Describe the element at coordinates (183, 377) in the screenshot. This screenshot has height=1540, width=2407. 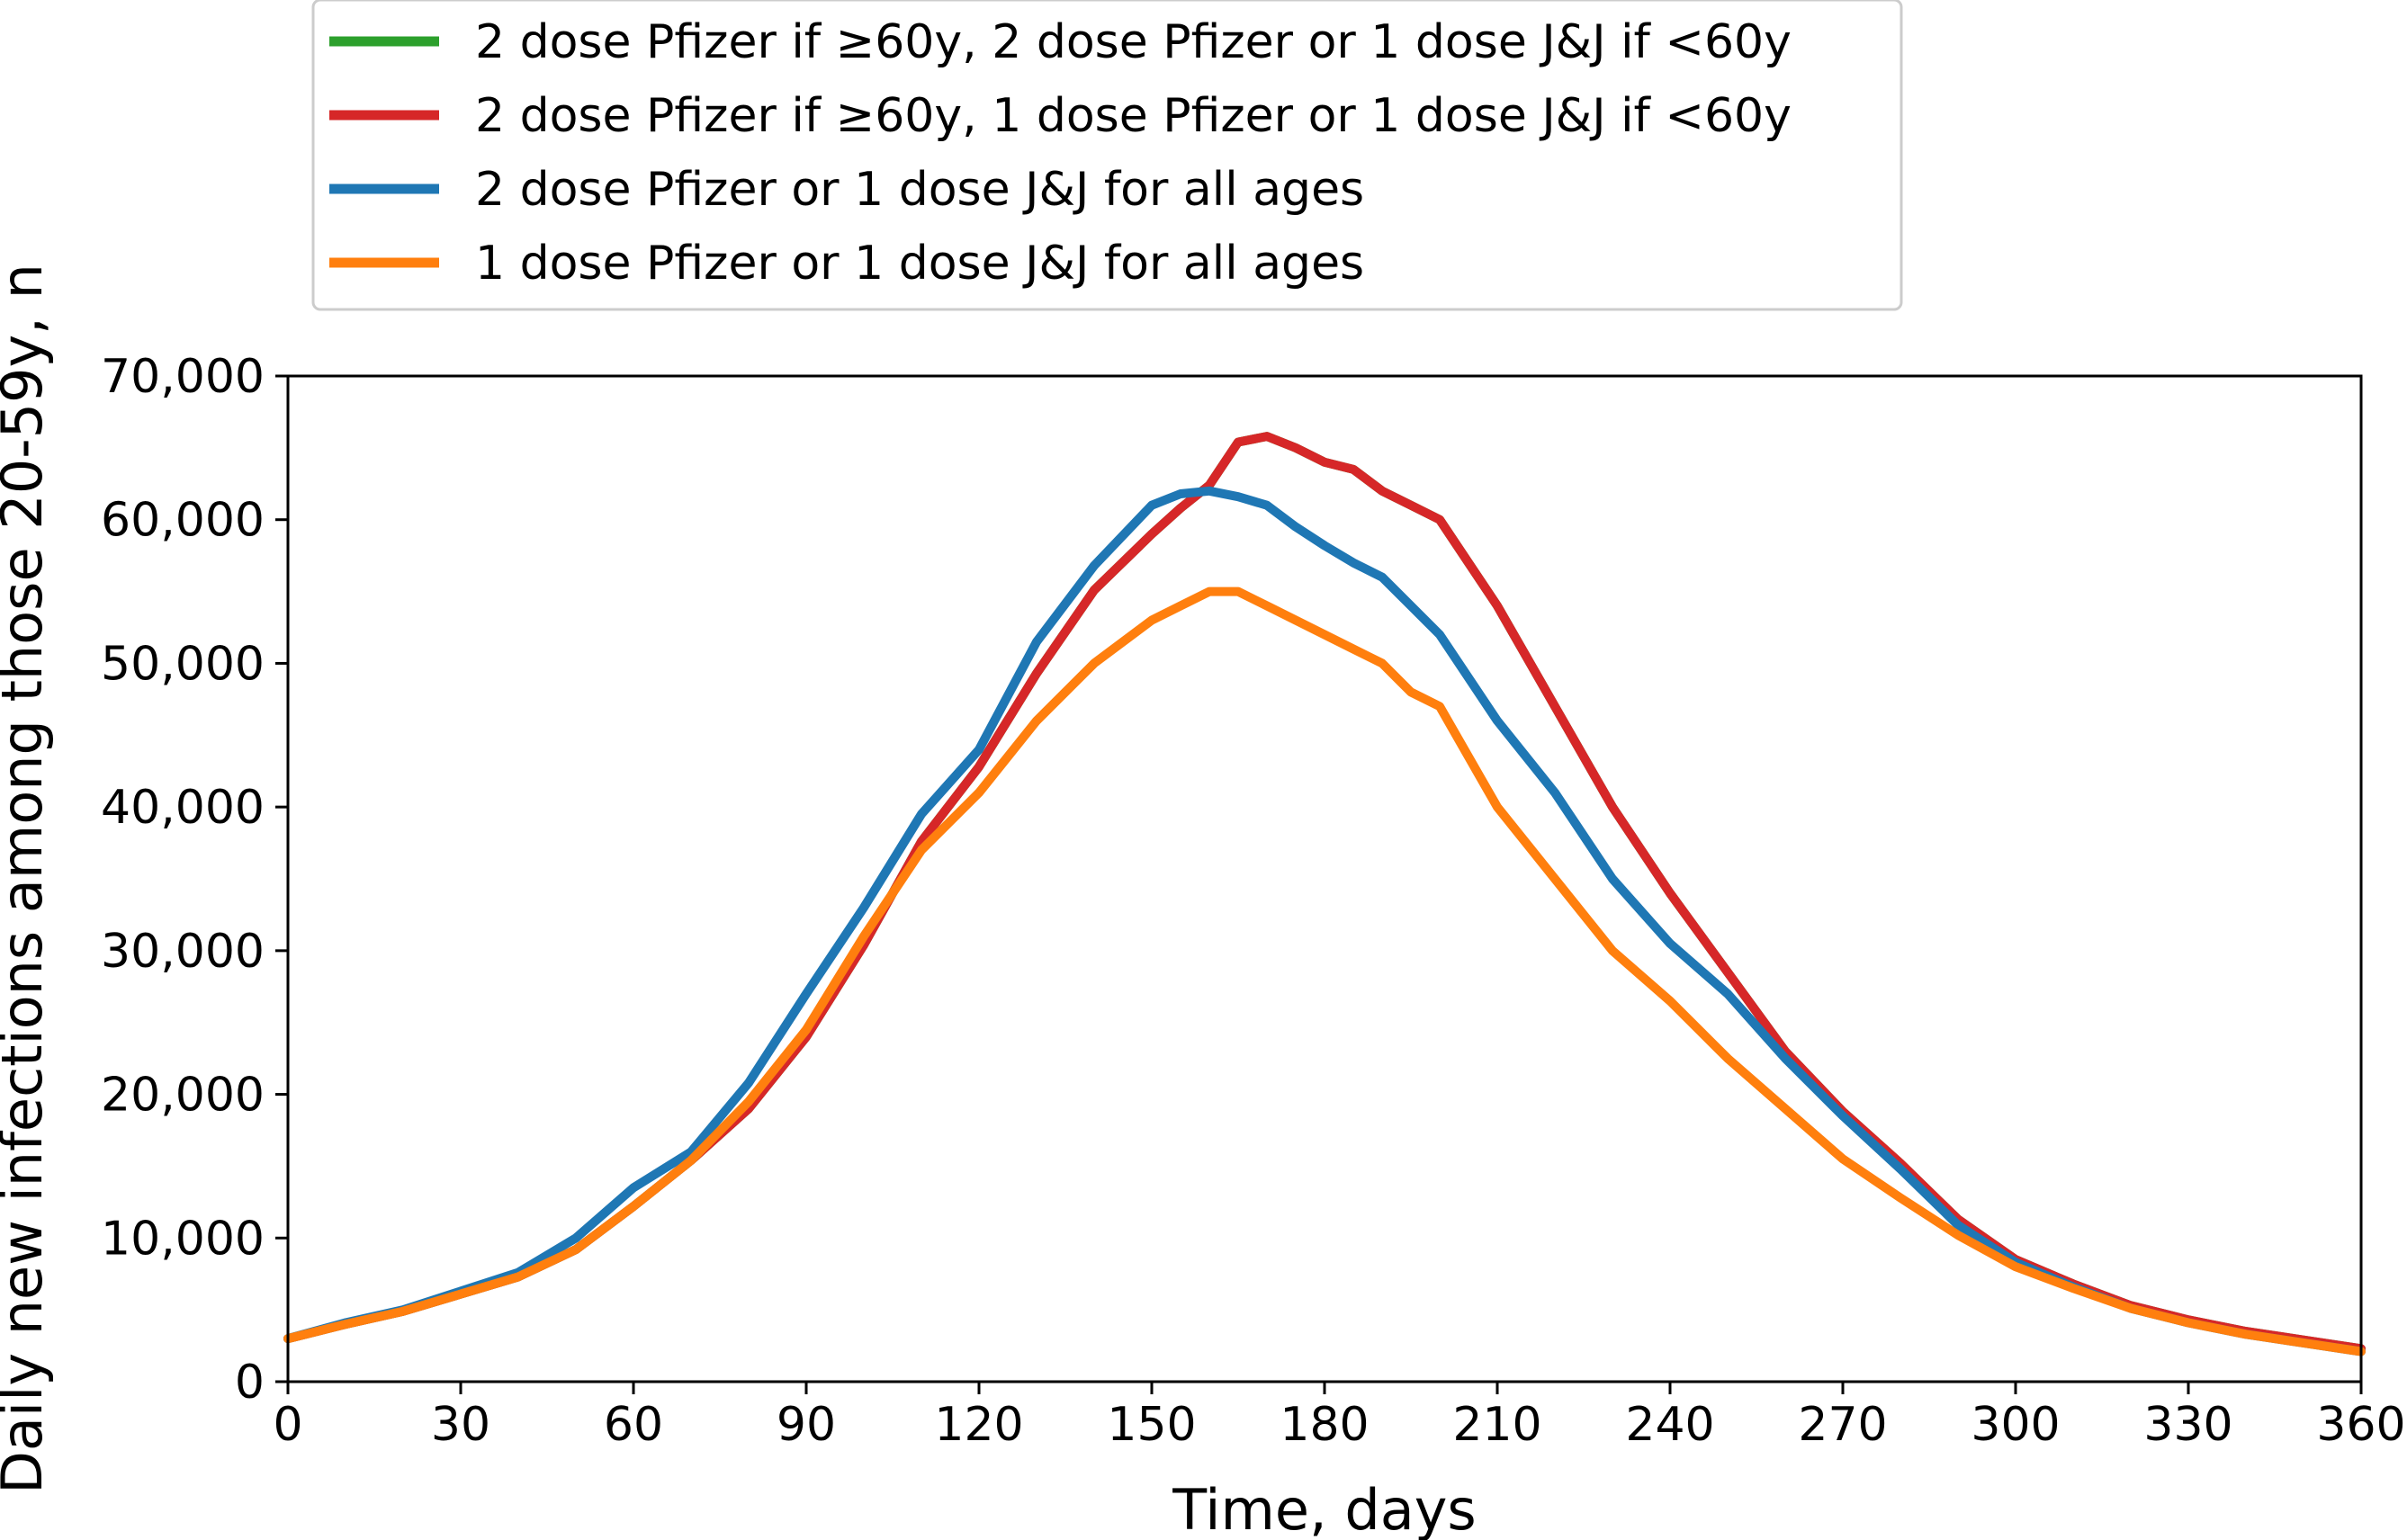
I see `y-tick-label: 70,000` at that location.